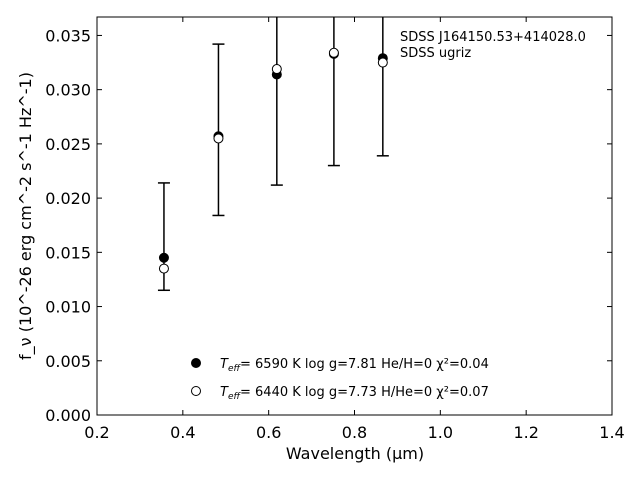  What do you see at coordinates (96, 432) in the screenshot?
I see `x-tick-label: 0.2` at bounding box center [96, 432].